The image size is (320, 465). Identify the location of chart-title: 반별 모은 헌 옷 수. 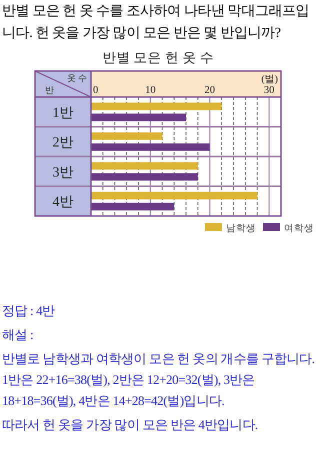
(158, 57).